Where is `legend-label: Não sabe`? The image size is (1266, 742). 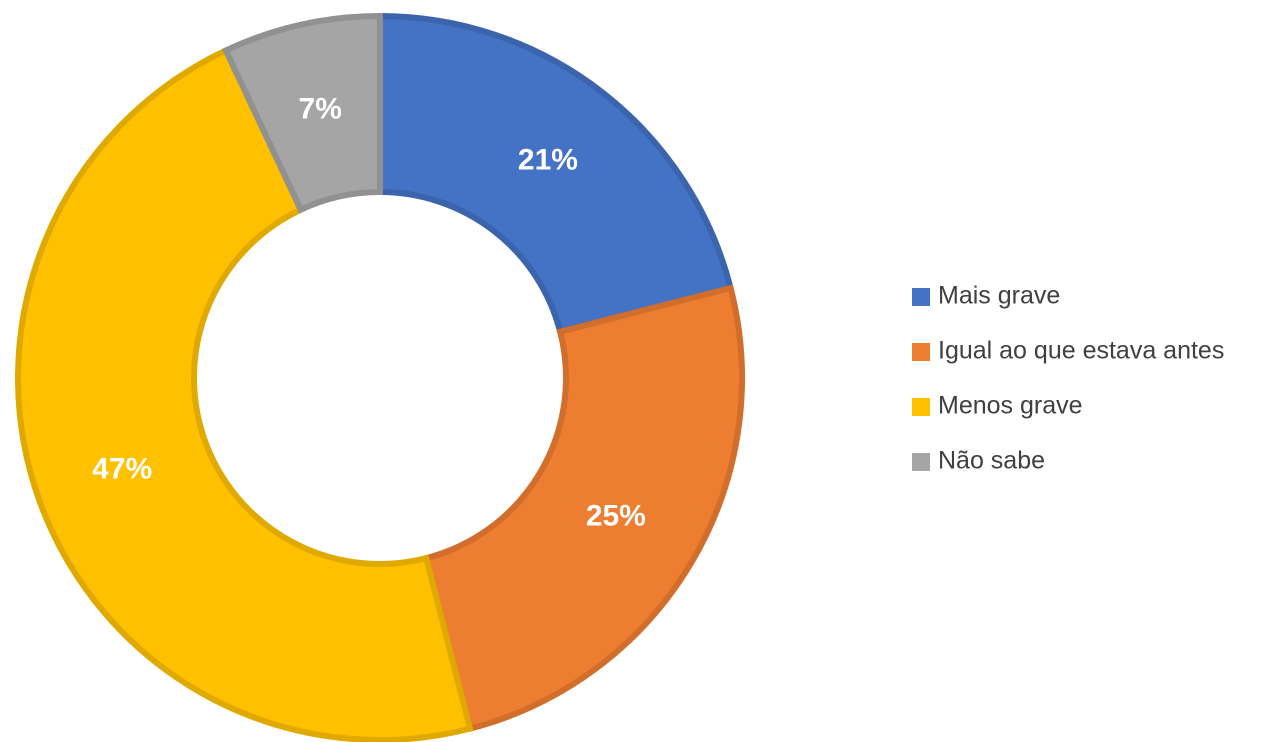 legend-label: Não sabe is located at coordinates (991, 461).